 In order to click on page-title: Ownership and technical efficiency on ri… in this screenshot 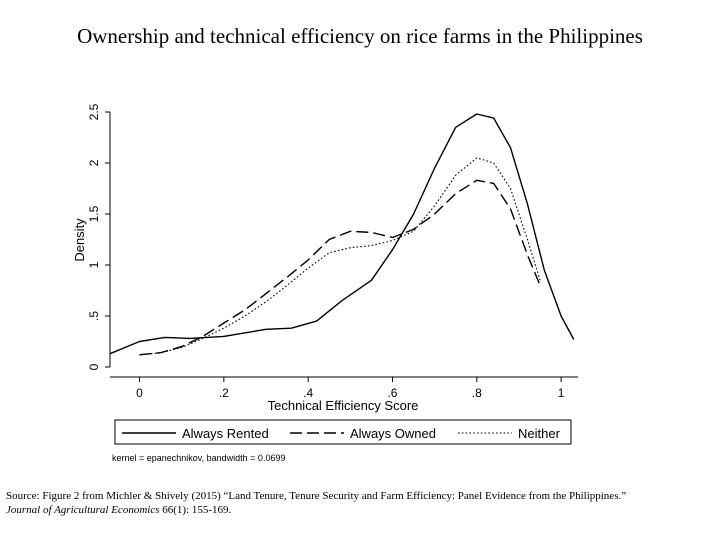, I will do `click(360, 36)`.